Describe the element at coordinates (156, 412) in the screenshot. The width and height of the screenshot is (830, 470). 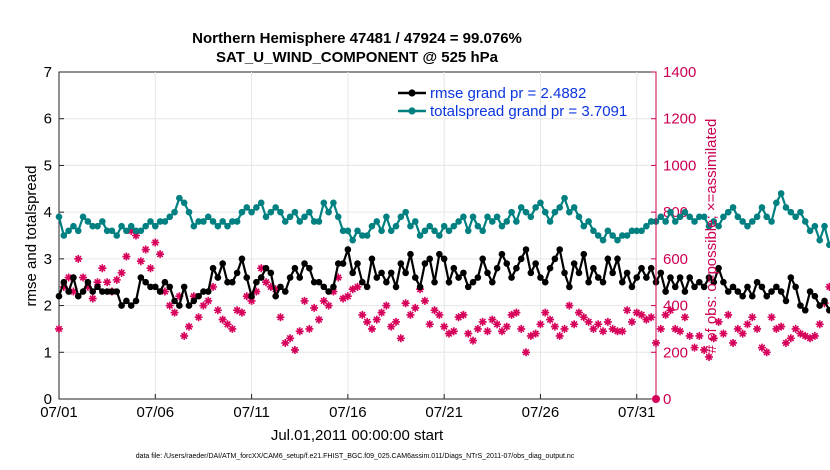
I see `x-tick-label: 07/06` at that location.